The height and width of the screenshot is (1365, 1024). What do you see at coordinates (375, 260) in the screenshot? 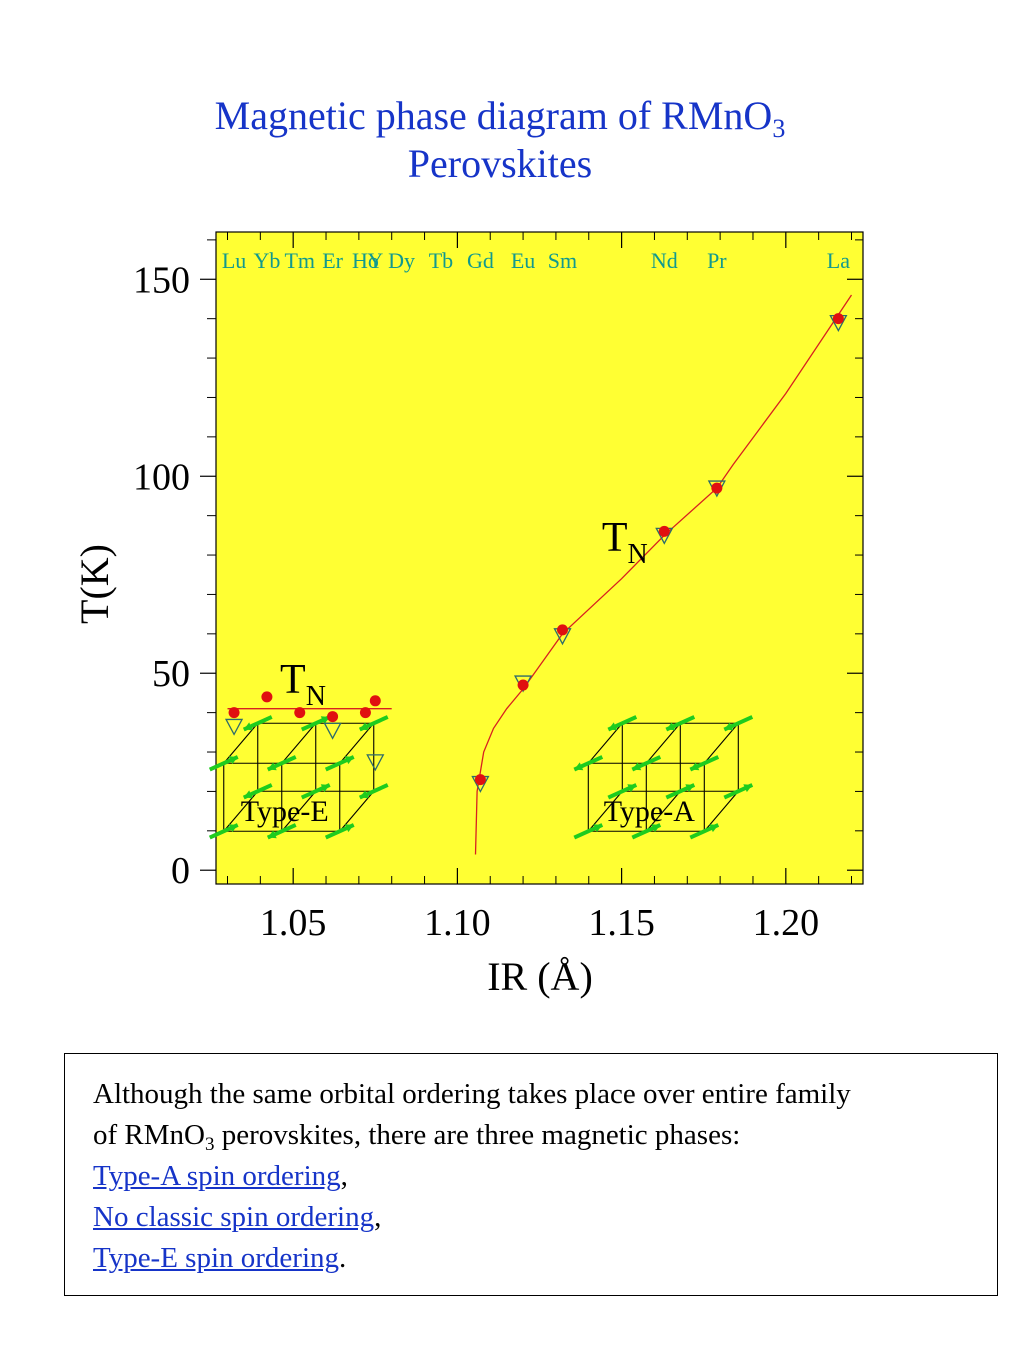
I see `element-label-y: Y` at bounding box center [375, 260].